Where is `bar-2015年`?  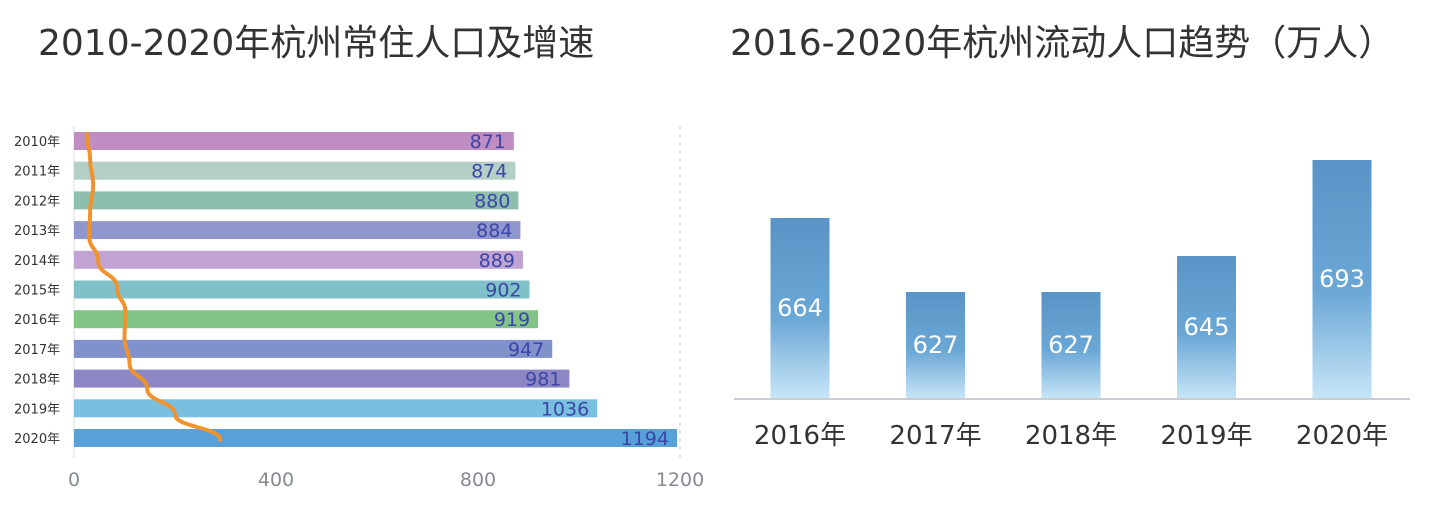
bar-2015年 is located at coordinates (302, 289).